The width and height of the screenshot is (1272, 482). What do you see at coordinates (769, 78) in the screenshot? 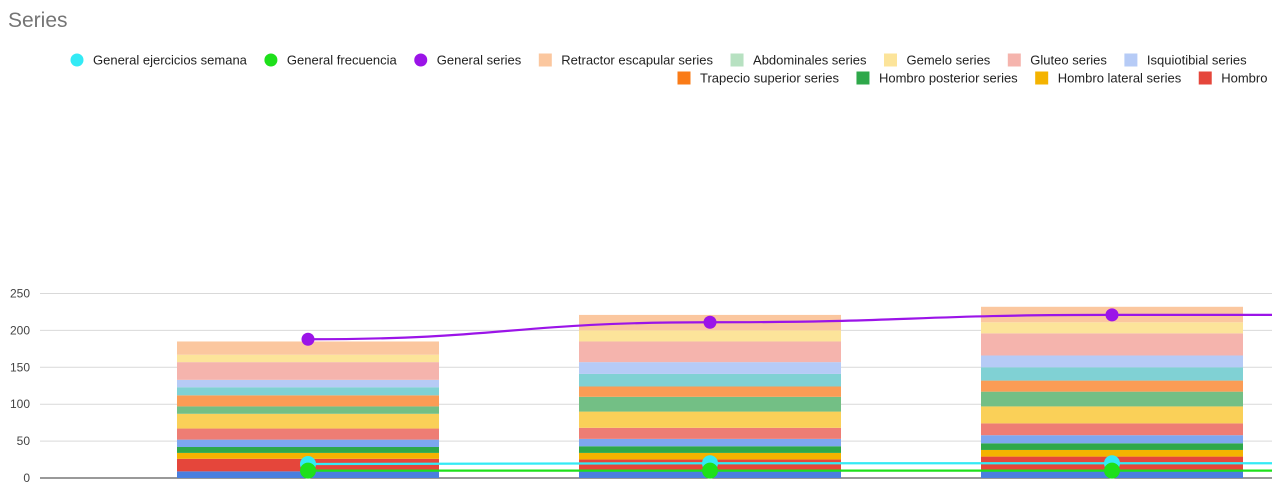
I see `legend-label: Trapecio superior series` at bounding box center [769, 78].